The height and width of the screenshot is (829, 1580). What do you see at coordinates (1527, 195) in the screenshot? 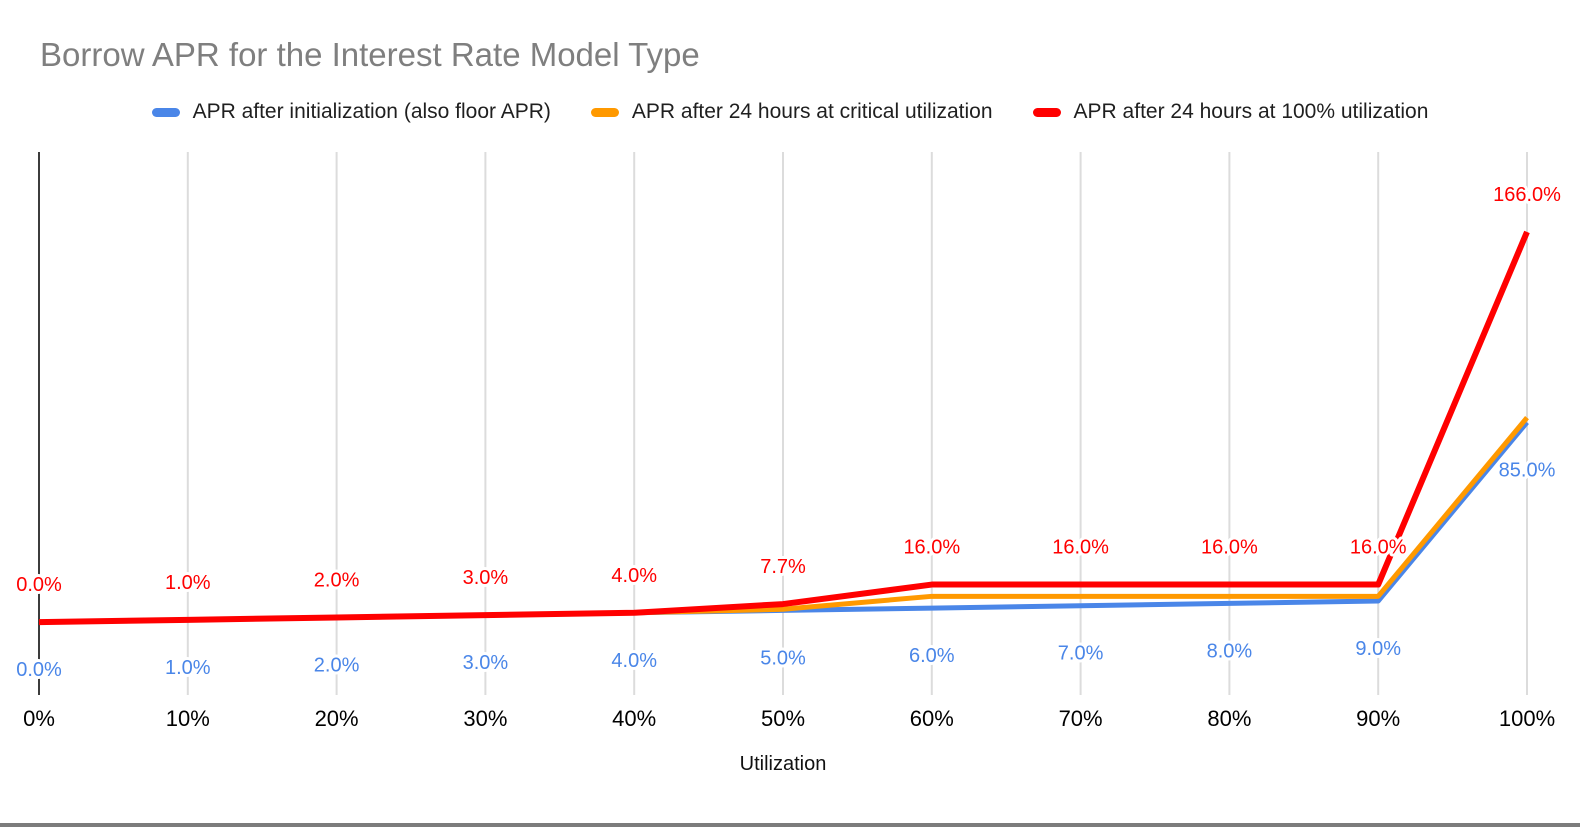
I see `data-label: 166.0%` at bounding box center [1527, 195].